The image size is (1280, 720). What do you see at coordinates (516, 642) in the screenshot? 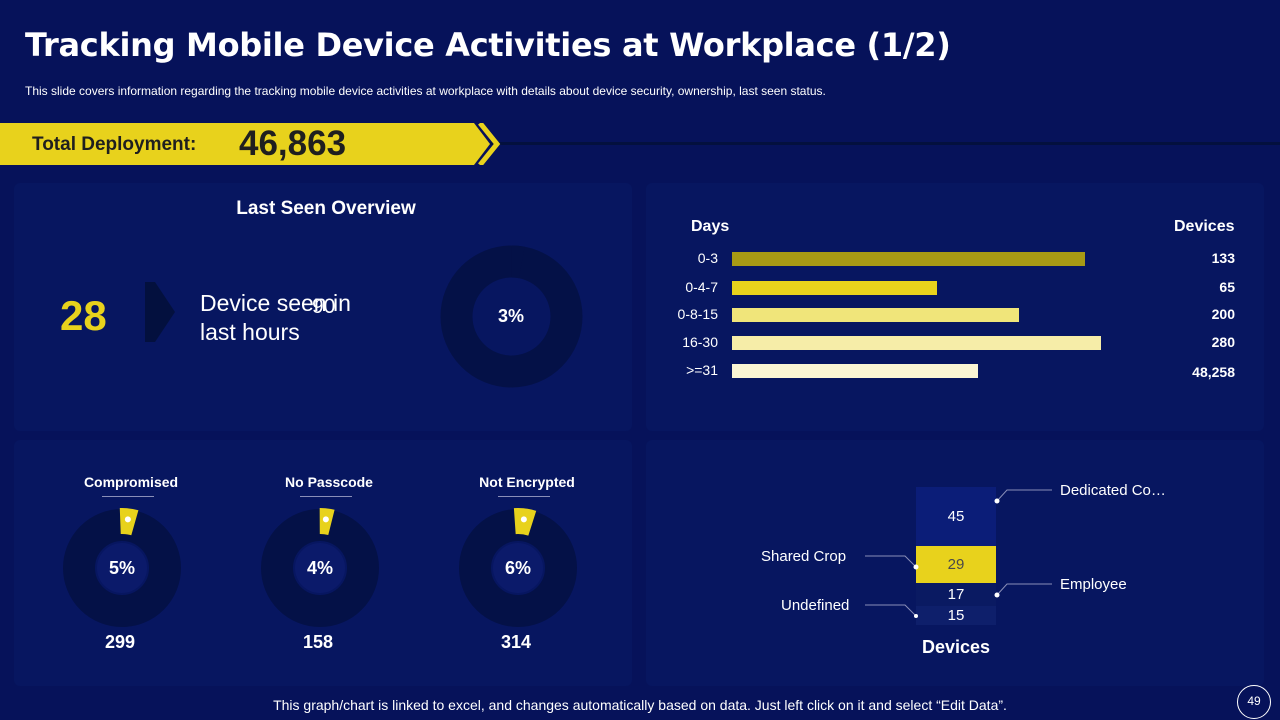
I see `security-count: 314` at bounding box center [516, 642].